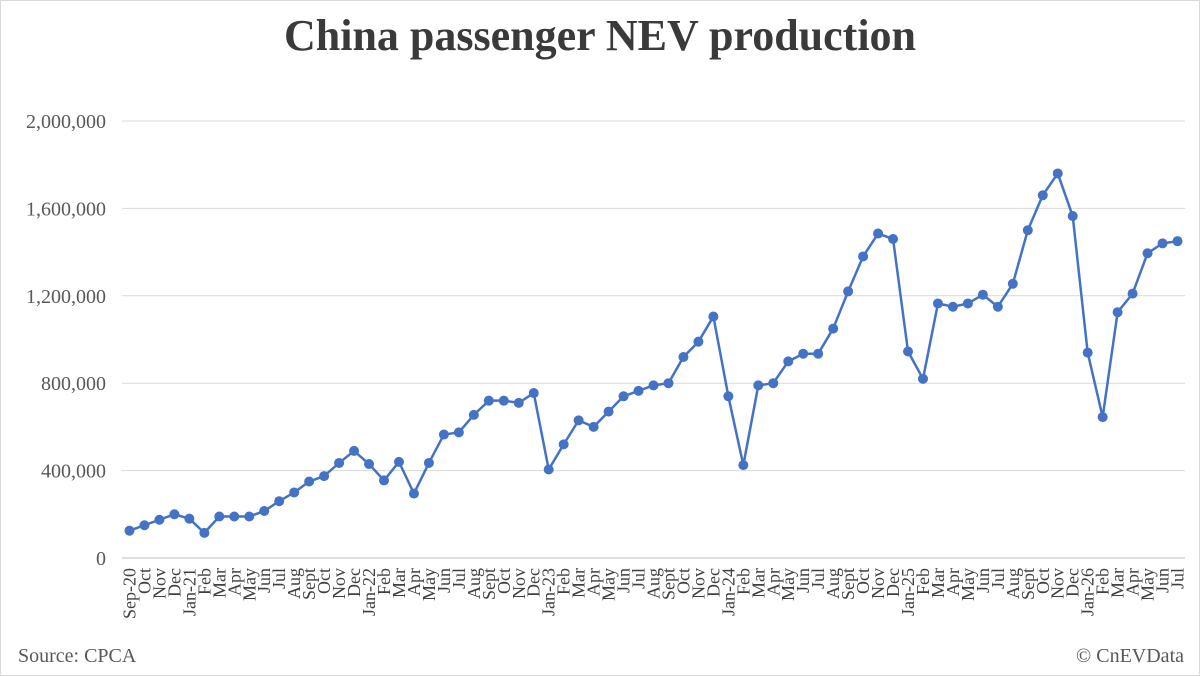 The image size is (1200, 676). Describe the element at coordinates (129, 593) in the screenshot. I see `x-tick-label-0: Sep-20` at that location.